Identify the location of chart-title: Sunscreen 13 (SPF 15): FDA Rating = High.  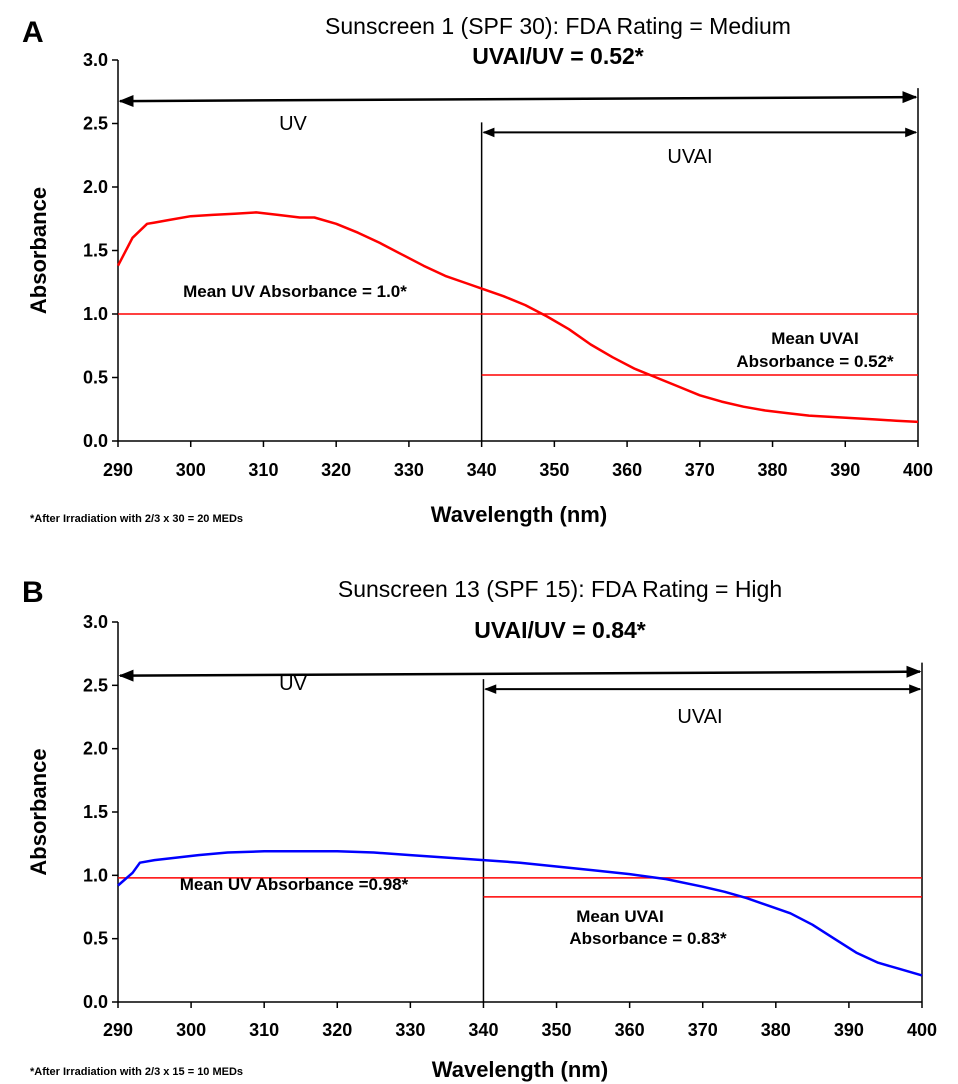
(560, 589).